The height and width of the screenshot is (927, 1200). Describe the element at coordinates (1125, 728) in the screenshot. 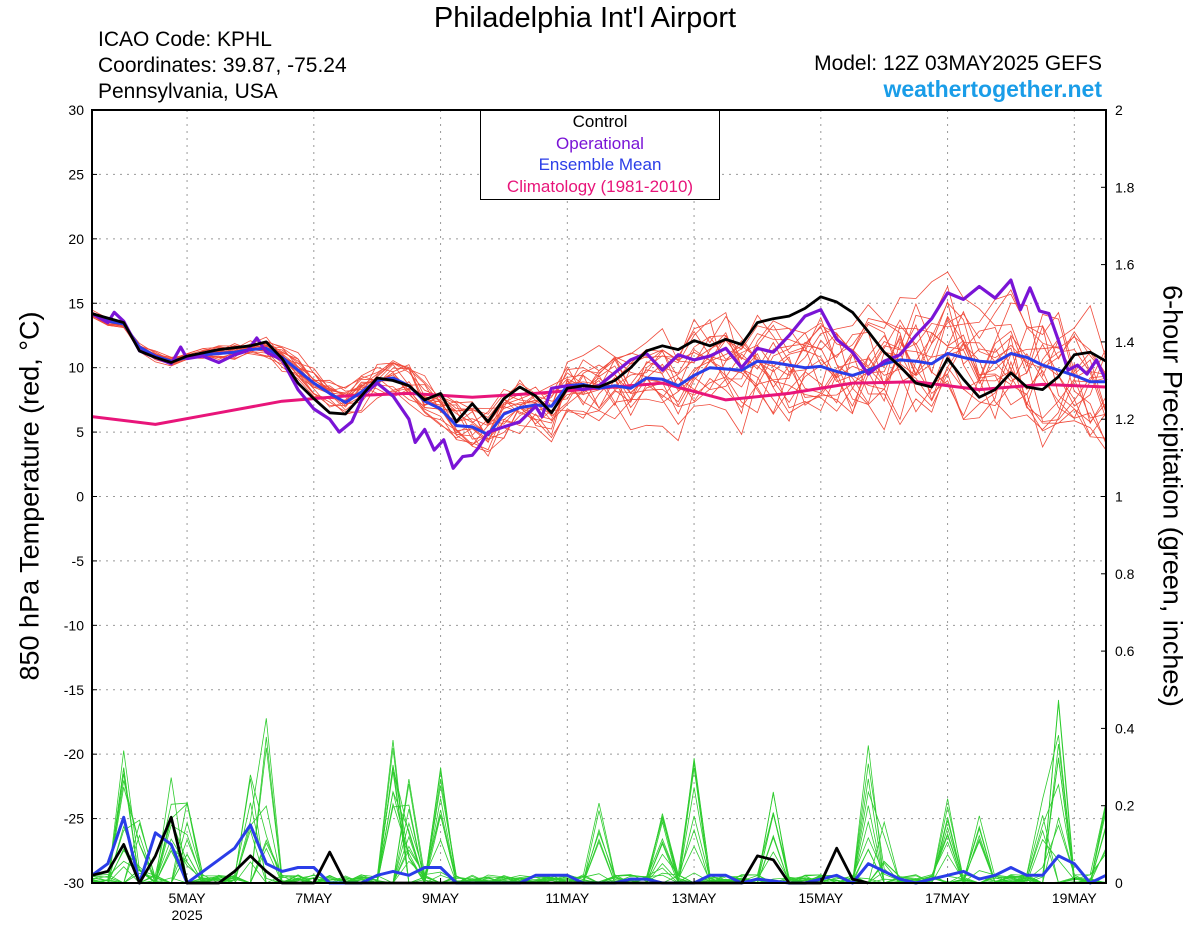

I see `y-right-tick-label: 0.4` at that location.